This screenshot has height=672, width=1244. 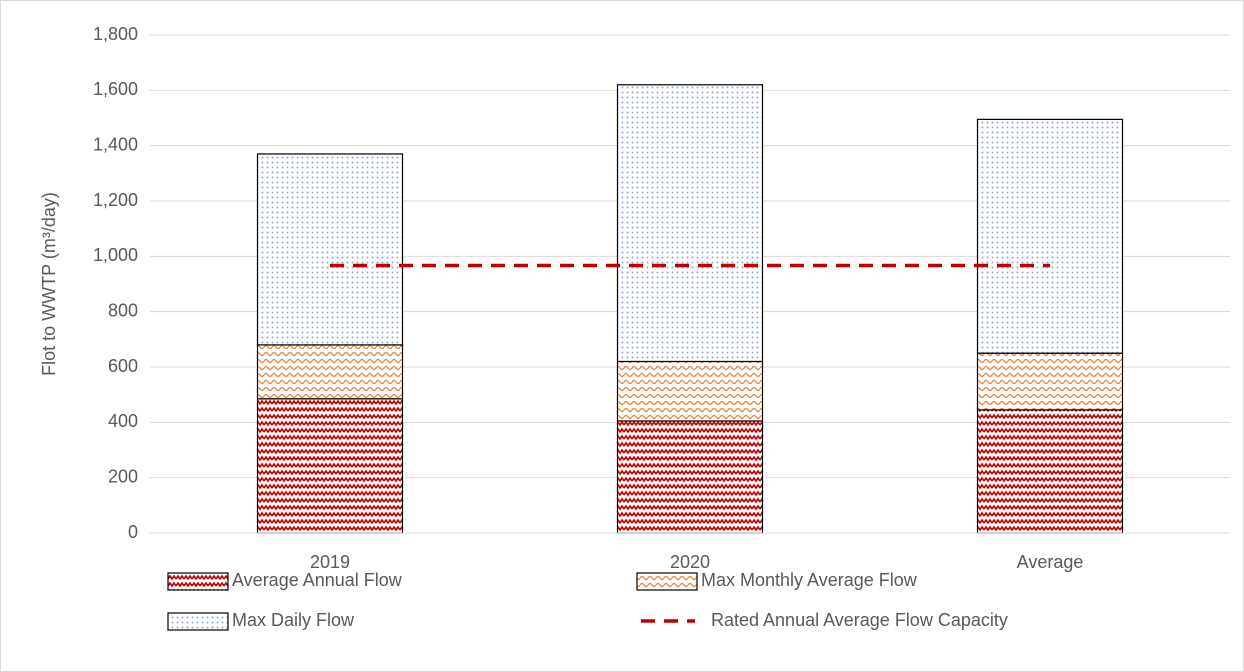 What do you see at coordinates (859, 620) in the screenshot?
I see `legend-label: Rated Annual Average Flow Capacity` at bounding box center [859, 620].